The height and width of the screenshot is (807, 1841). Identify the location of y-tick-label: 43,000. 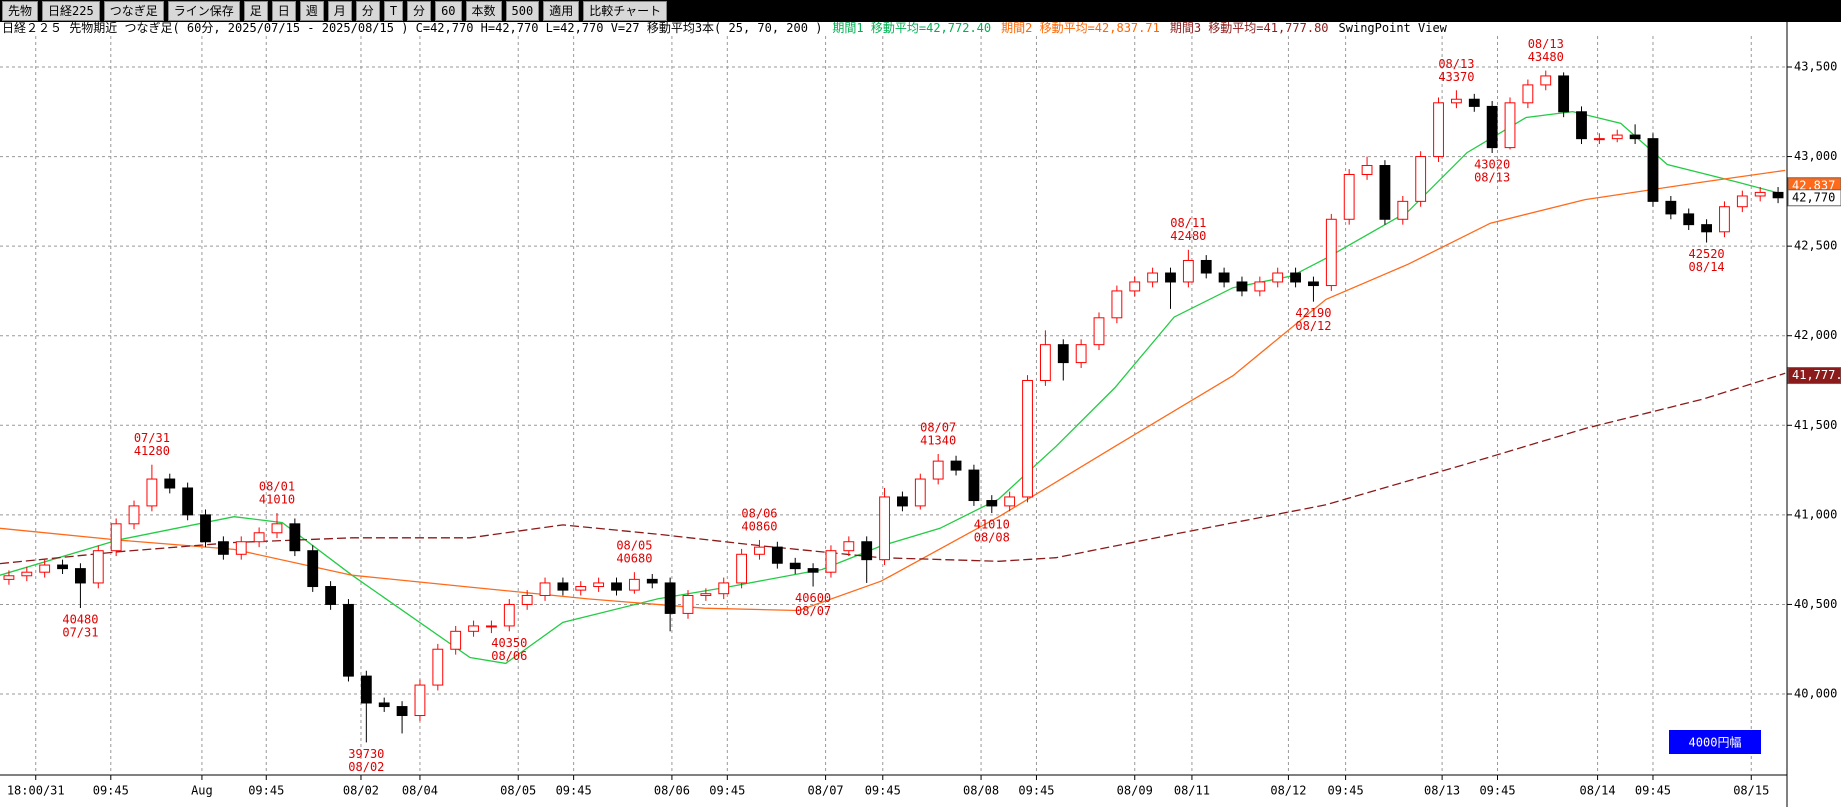
(1815, 156).